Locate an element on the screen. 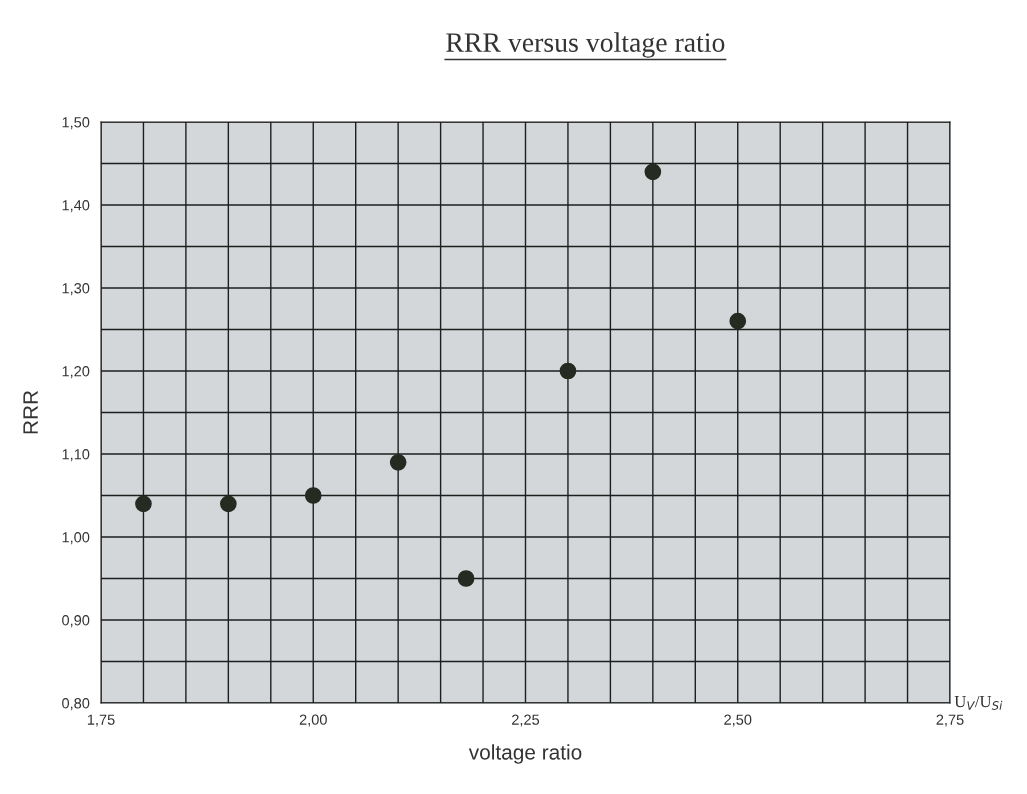 This screenshot has width=1027, height=794. y-tick-label: 1,10 is located at coordinates (76, 455).